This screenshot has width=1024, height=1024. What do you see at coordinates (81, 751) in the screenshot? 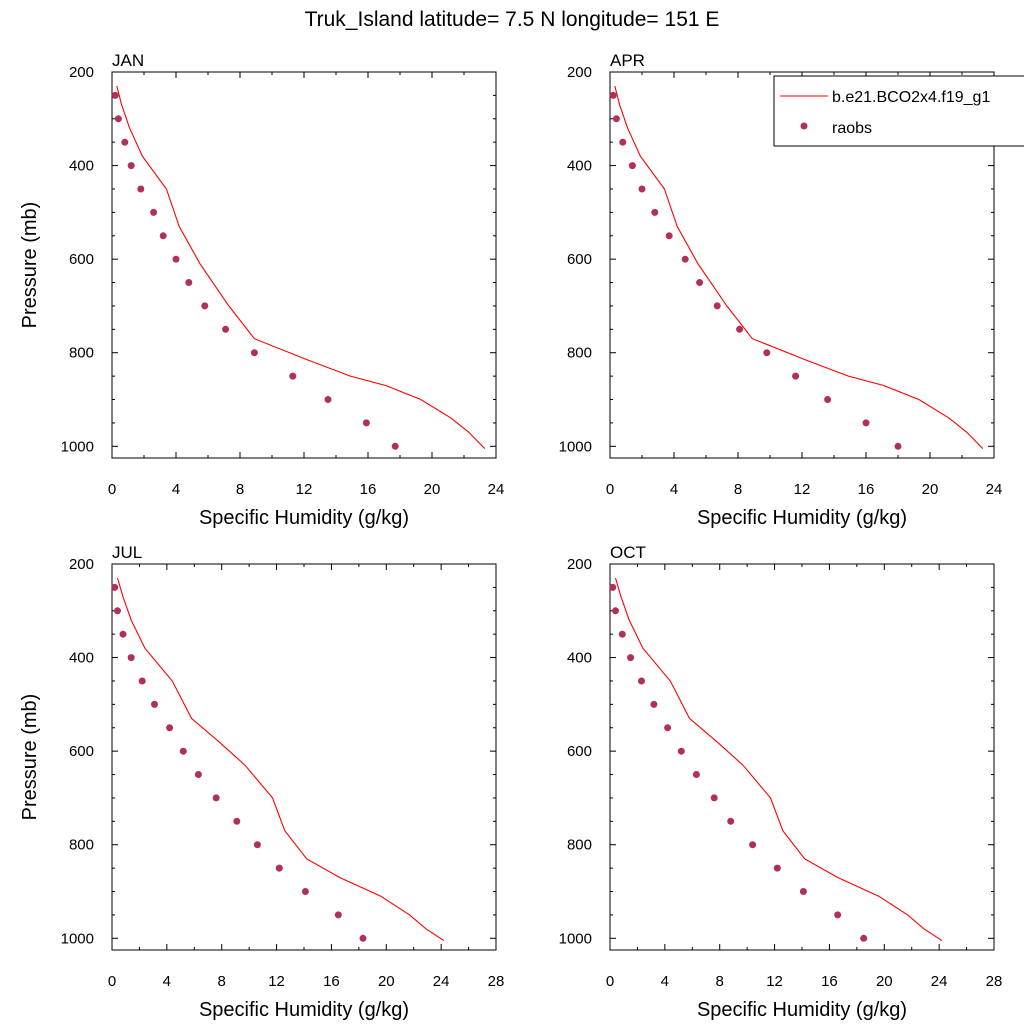
I see `y-tick-label: 600` at bounding box center [81, 751].